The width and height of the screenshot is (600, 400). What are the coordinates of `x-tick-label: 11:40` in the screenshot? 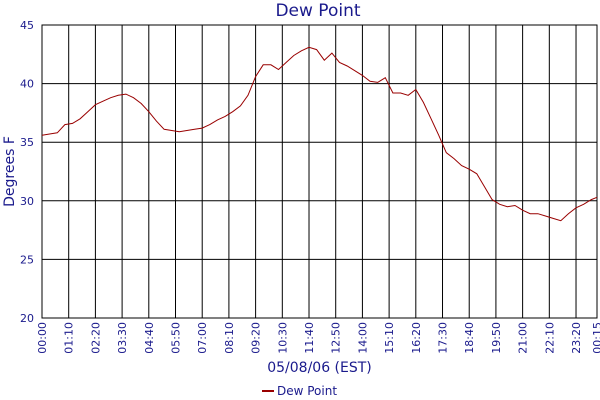 It's located at (309, 338).